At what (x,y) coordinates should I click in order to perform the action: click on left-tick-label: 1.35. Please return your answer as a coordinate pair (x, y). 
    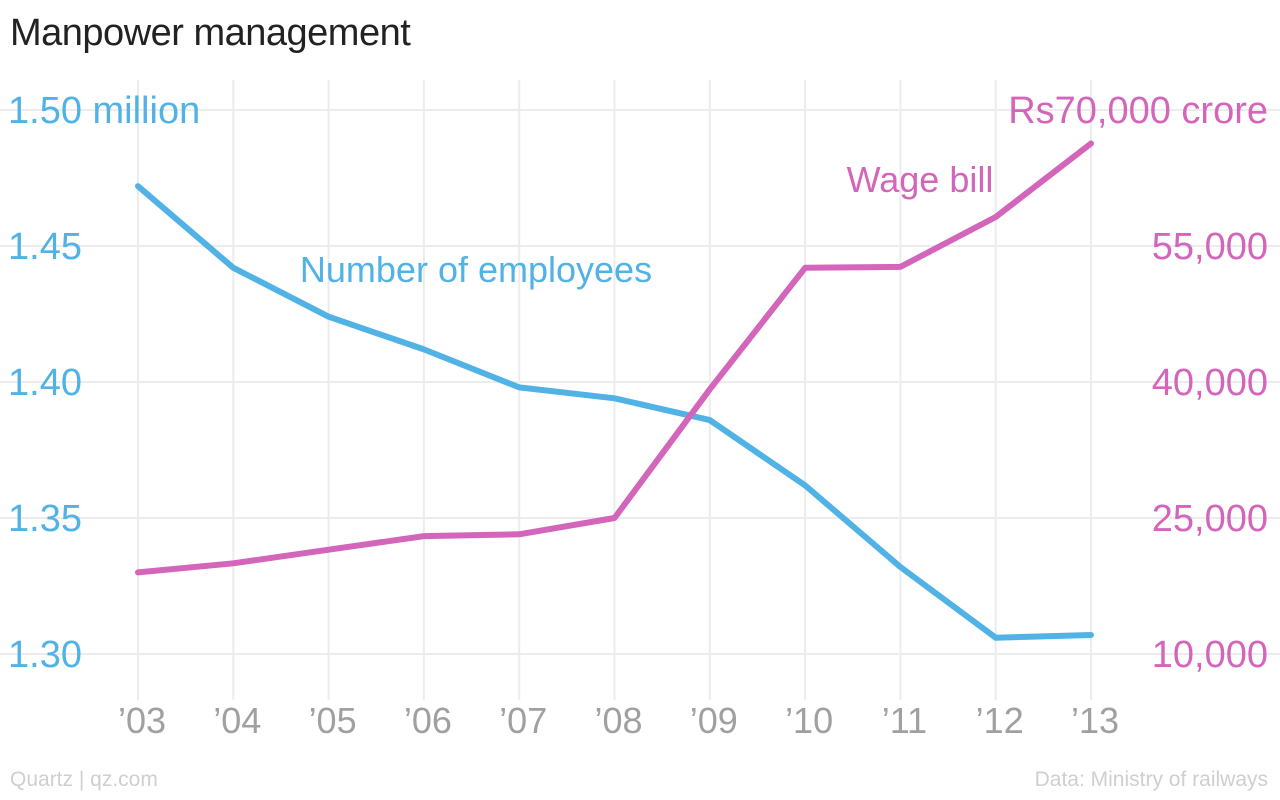
    Looking at the image, I should click on (45, 519).